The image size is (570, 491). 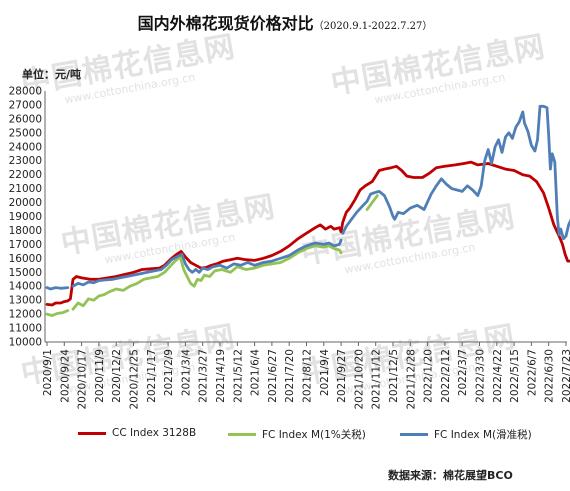 I want to click on x-tick-label: 2021/2/9, so click(x=169, y=372).